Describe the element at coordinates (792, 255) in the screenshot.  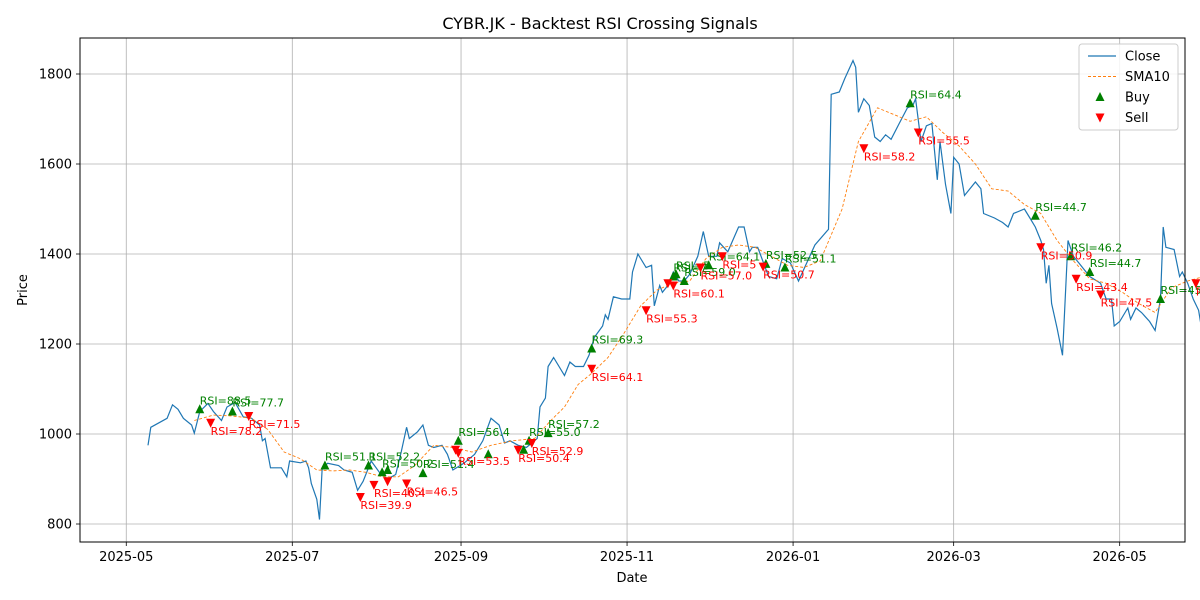
I see `buy-label: RSI=52.5` at that location.